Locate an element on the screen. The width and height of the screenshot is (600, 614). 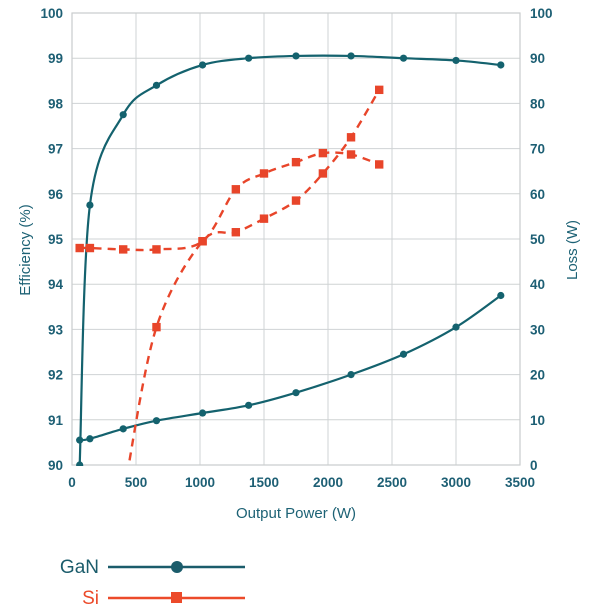
series-si-loss is located at coordinates (229, 201).